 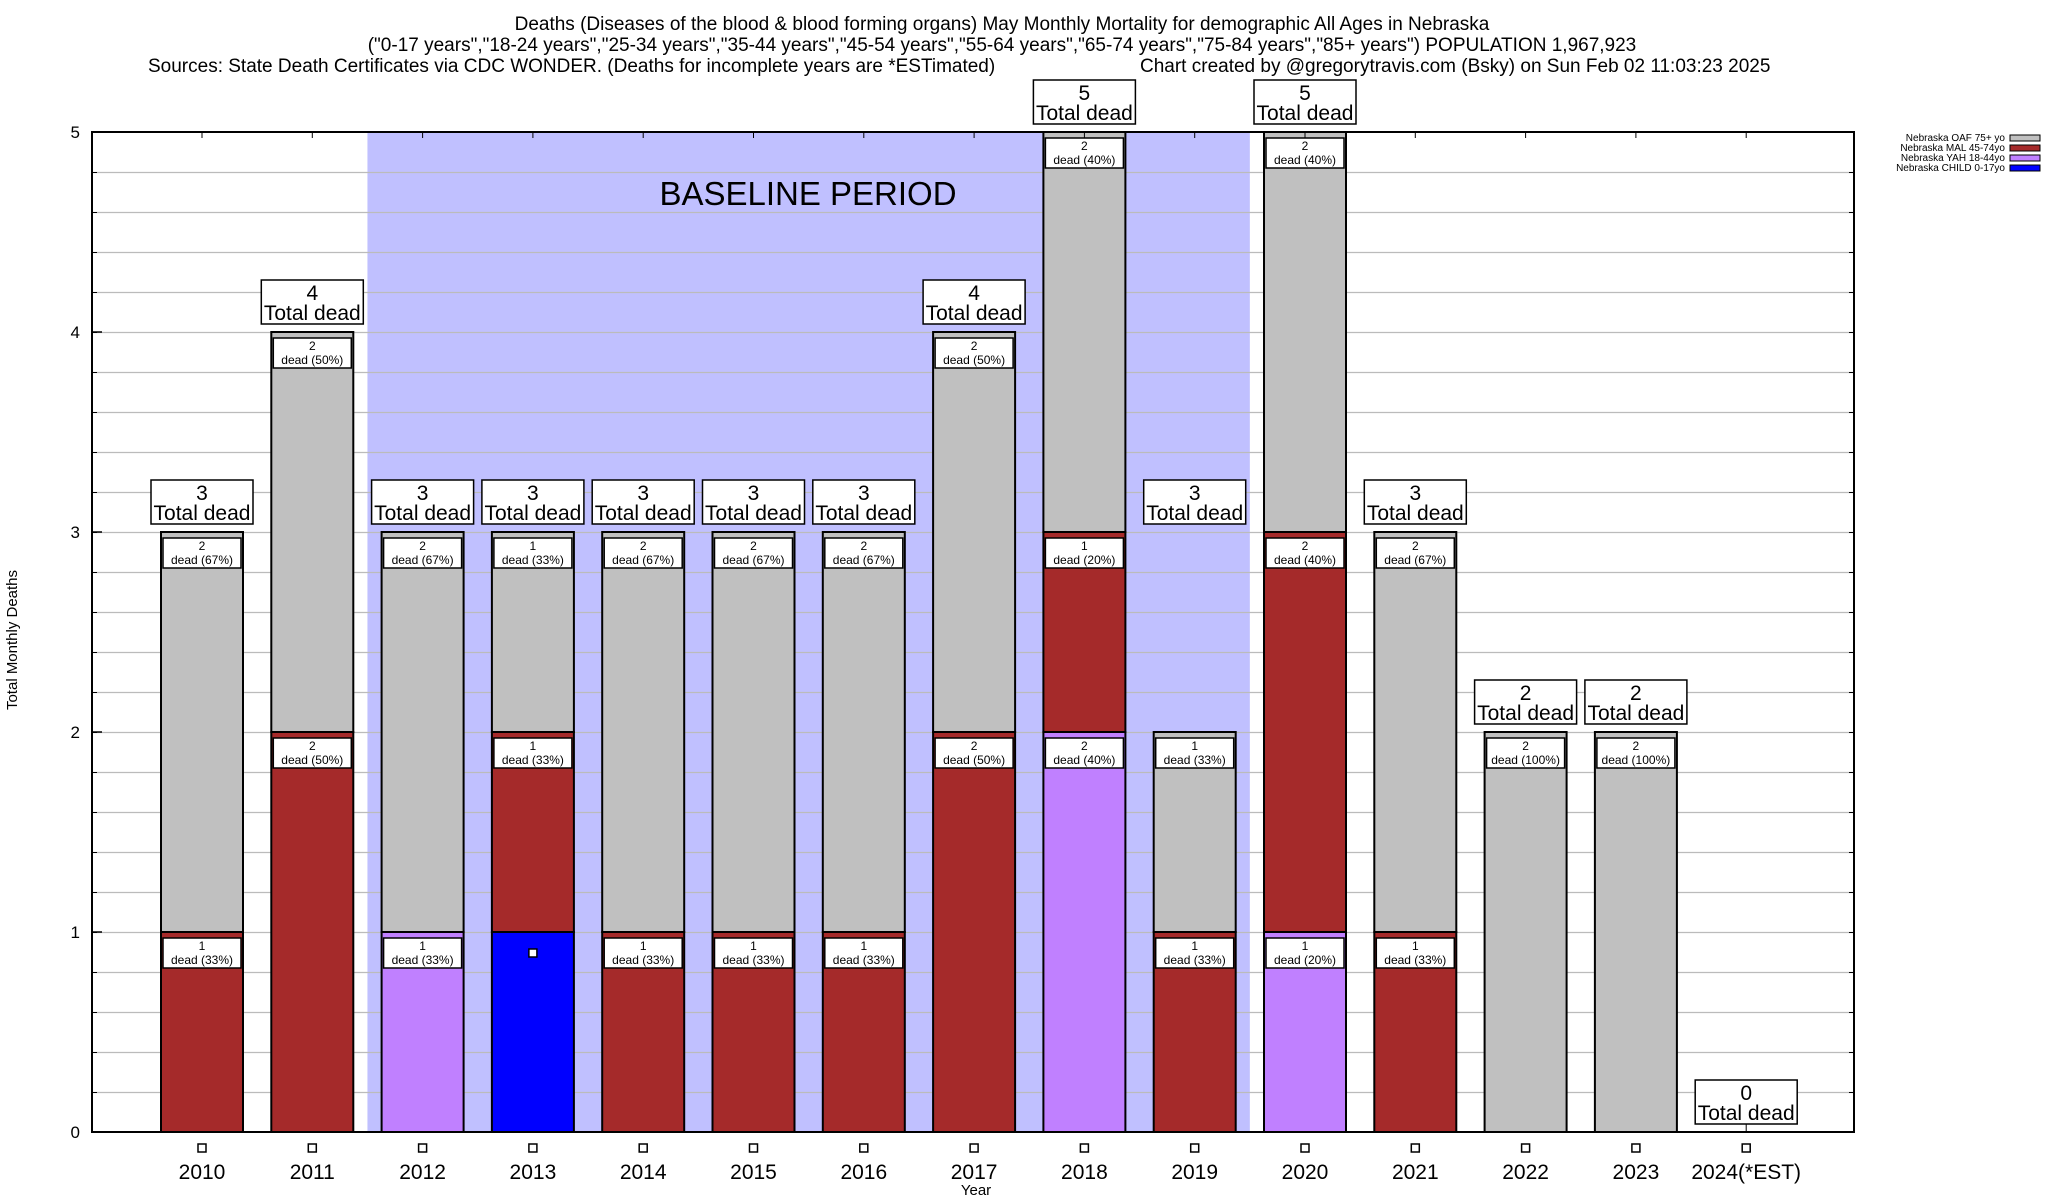 What do you see at coordinates (807, 193) in the screenshot?
I see `baseline-period-label: BASELINE PERIOD` at bounding box center [807, 193].